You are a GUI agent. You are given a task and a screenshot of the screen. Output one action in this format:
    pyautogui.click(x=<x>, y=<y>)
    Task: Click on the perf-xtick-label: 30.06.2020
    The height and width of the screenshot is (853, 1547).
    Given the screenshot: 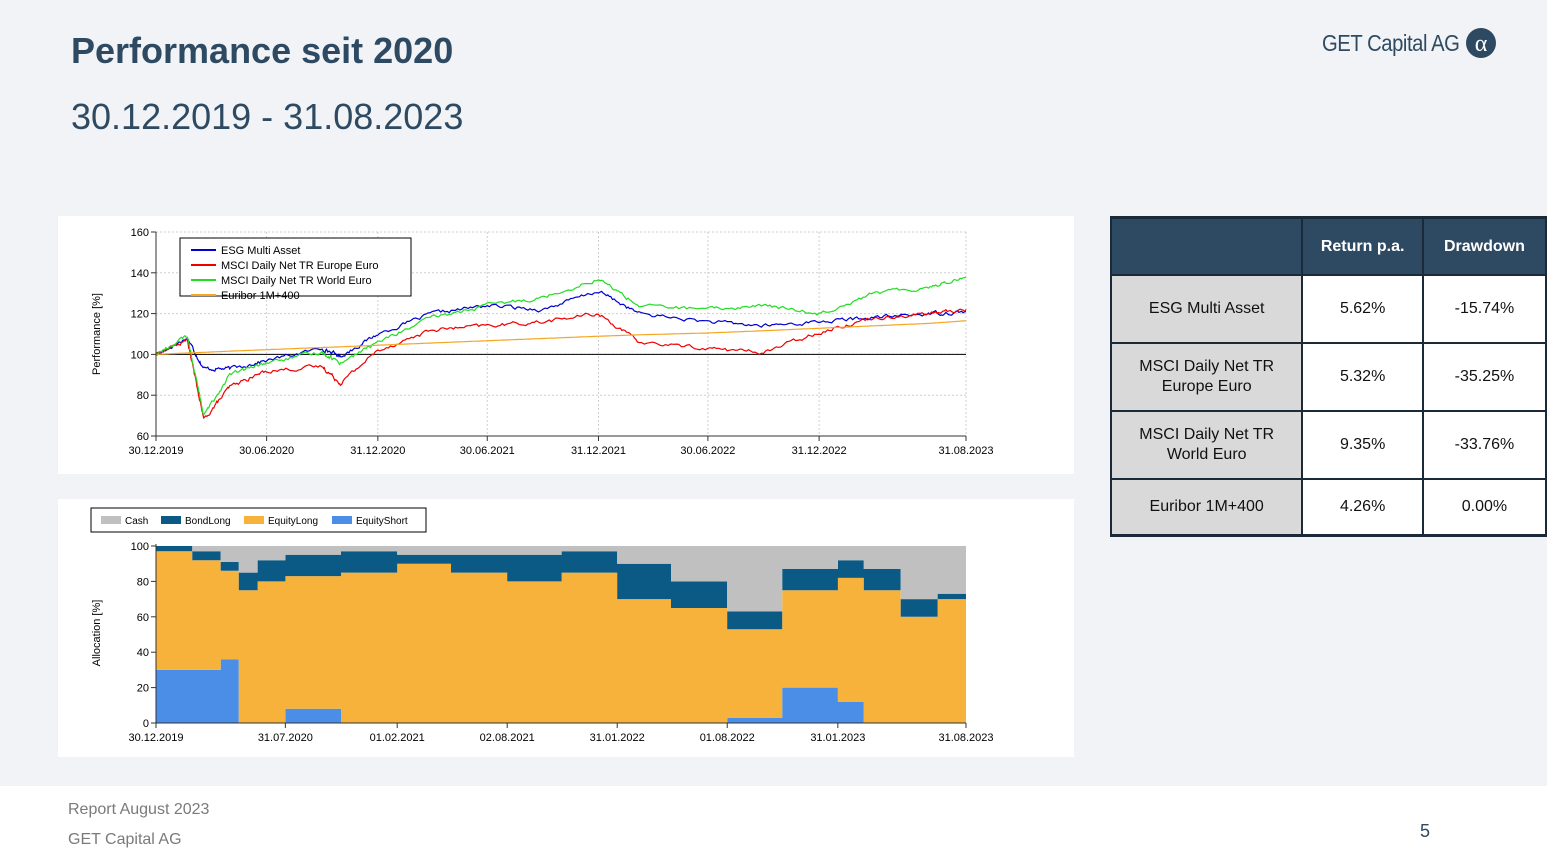 What is the action you would take?
    pyautogui.click(x=266, y=451)
    